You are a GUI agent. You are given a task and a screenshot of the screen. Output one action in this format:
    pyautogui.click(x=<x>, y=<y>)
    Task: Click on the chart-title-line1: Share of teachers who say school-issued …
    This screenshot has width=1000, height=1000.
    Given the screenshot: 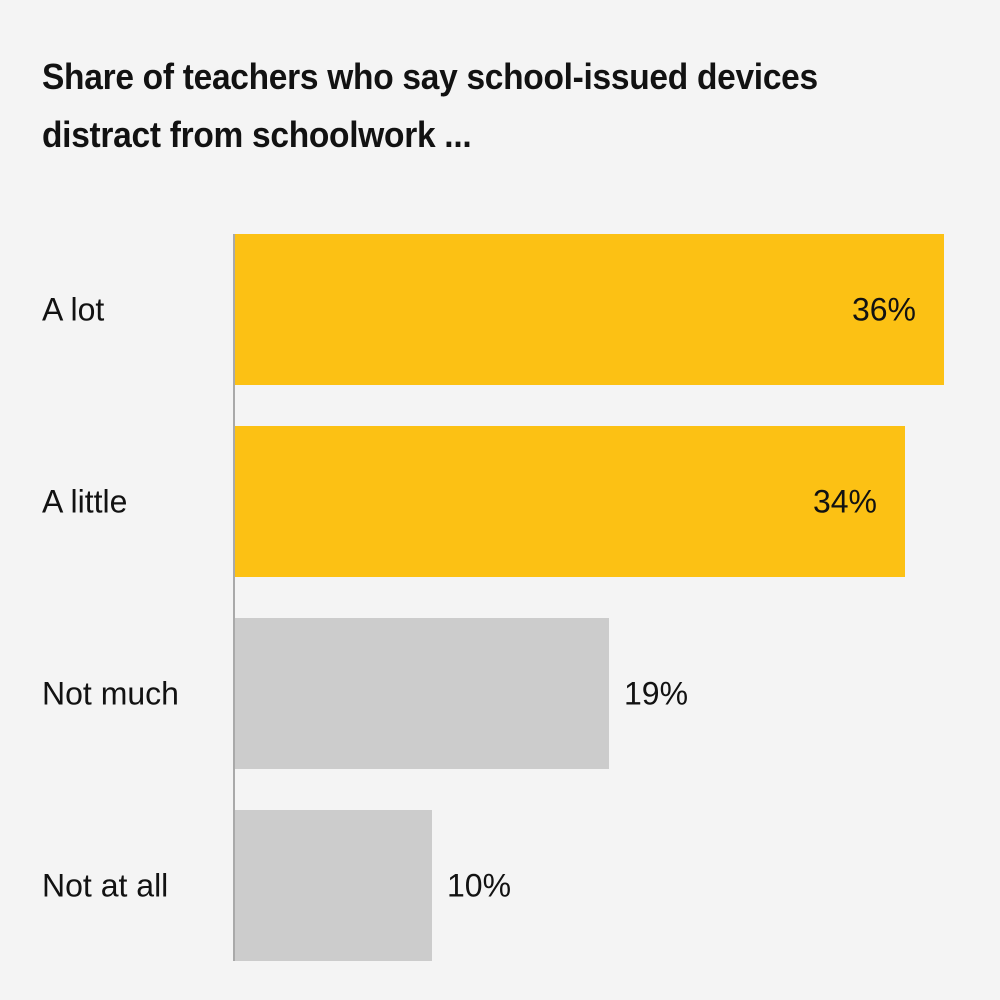 What is the action you would take?
    pyautogui.click(x=430, y=76)
    